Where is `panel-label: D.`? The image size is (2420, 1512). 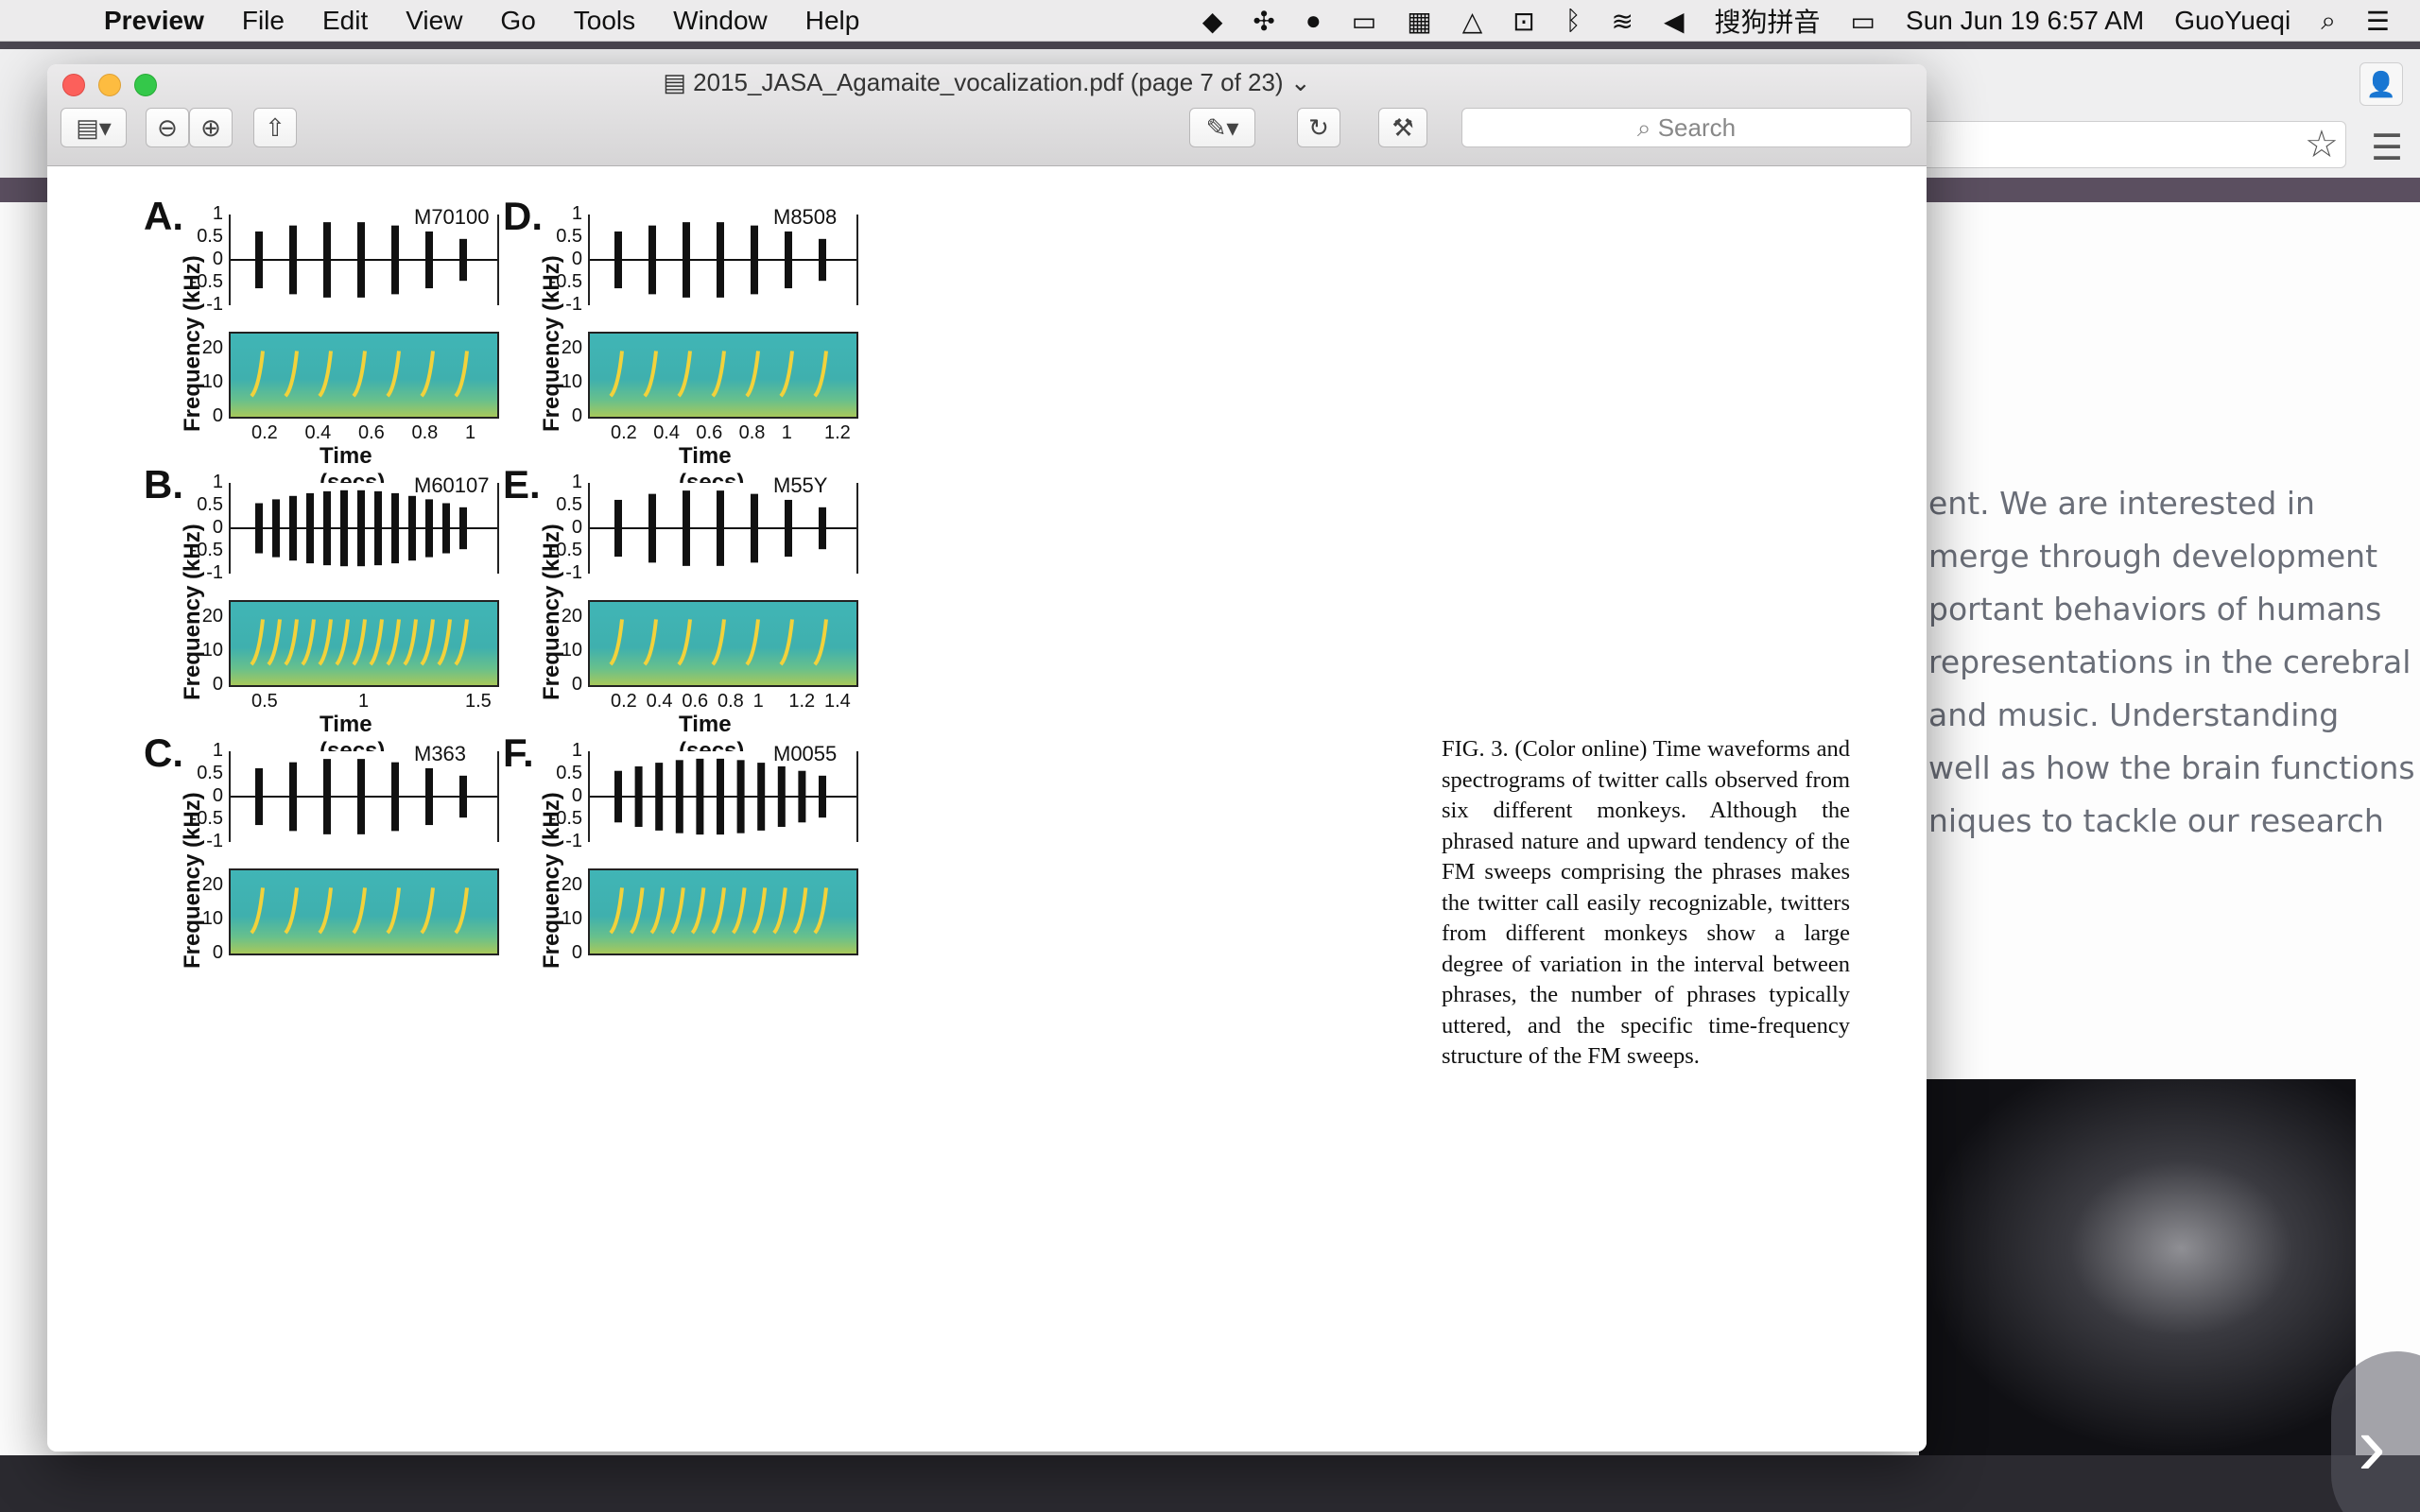 panel-label: D. is located at coordinates (523, 216).